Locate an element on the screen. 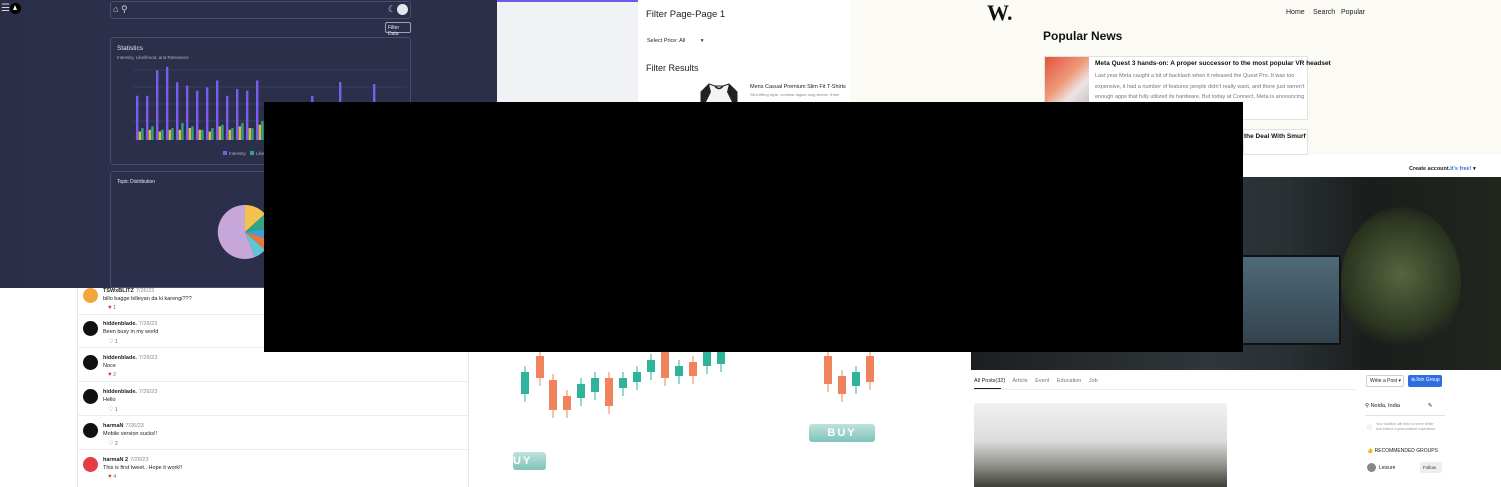 This screenshot has width=1501, height=487. menu-icon: ☰ is located at coordinates (5, 8).